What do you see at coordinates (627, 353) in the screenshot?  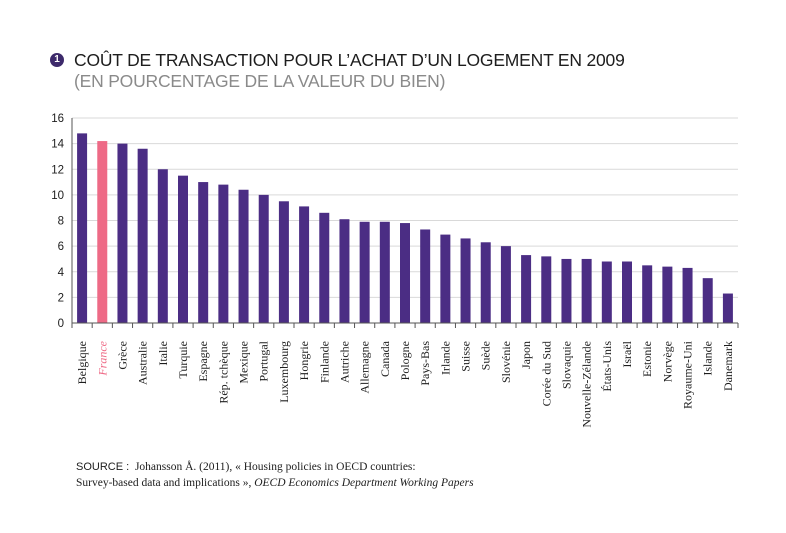 I see `x-tick-label: Israël` at bounding box center [627, 353].